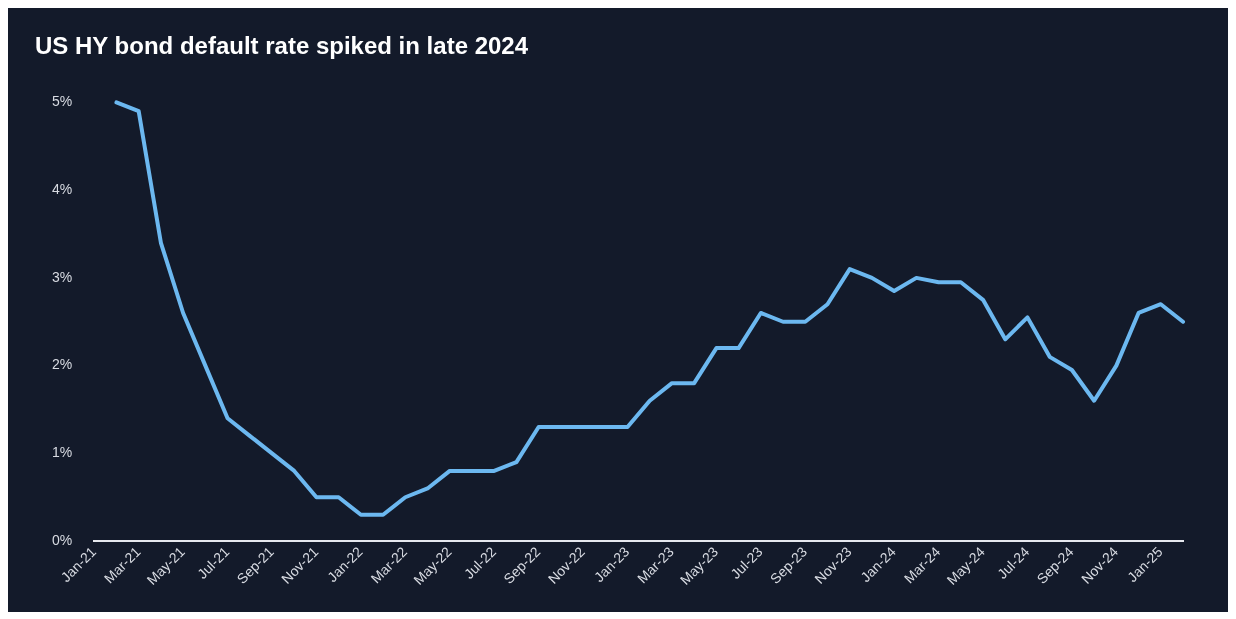  What do you see at coordinates (62, 276) in the screenshot?
I see `y-tick-label: 3%` at bounding box center [62, 276].